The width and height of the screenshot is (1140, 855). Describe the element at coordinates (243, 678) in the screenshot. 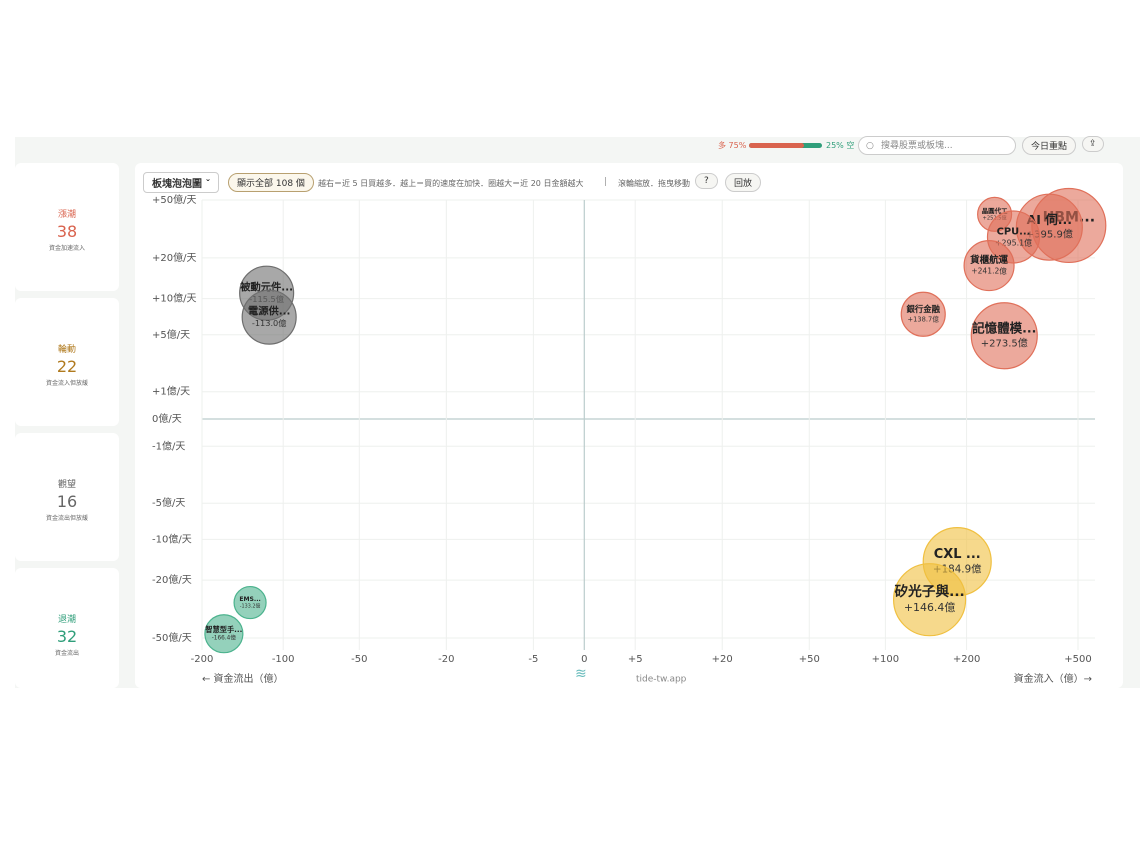

I see `x-left-label: ← 資金流出（億）` at that location.